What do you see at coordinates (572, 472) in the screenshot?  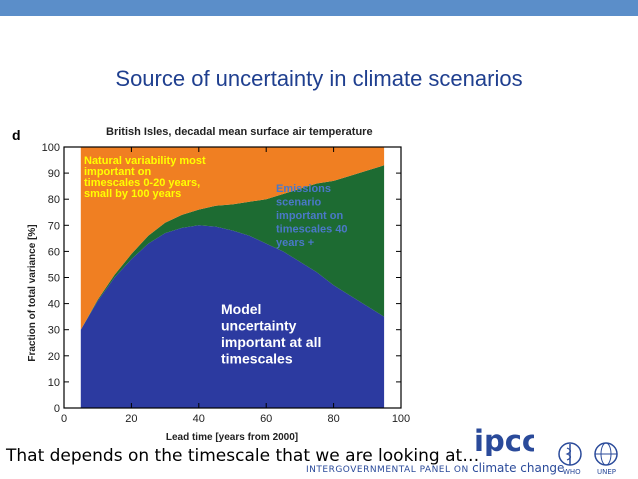 I see `who-label: WHO` at bounding box center [572, 472].